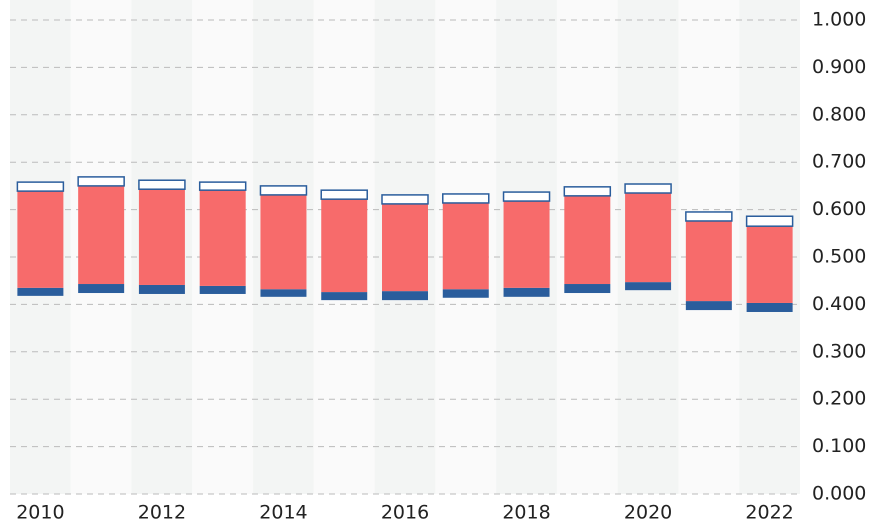 The height and width of the screenshot is (525, 879). I want to click on x-tick-label: 2022, so click(769, 512).